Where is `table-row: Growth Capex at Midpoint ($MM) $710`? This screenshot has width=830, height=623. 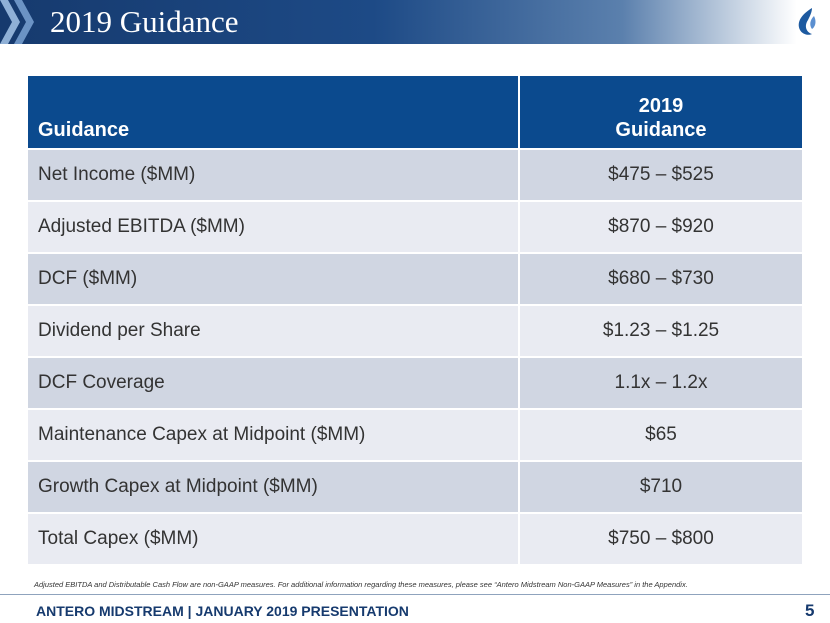
table-row: Growth Capex at Midpoint ($MM) $710 is located at coordinates (415, 486).